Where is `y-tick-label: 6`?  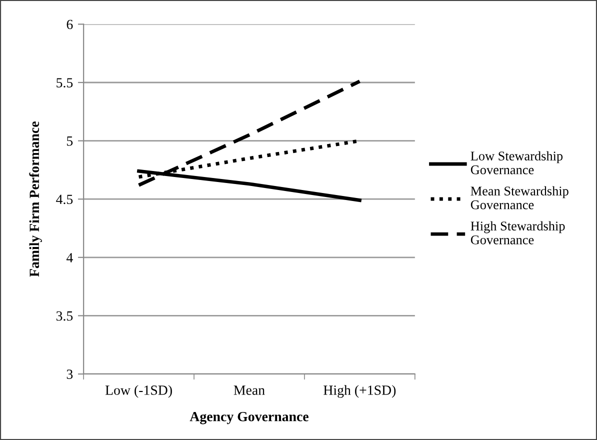
y-tick-label: 6 is located at coordinates (69, 25).